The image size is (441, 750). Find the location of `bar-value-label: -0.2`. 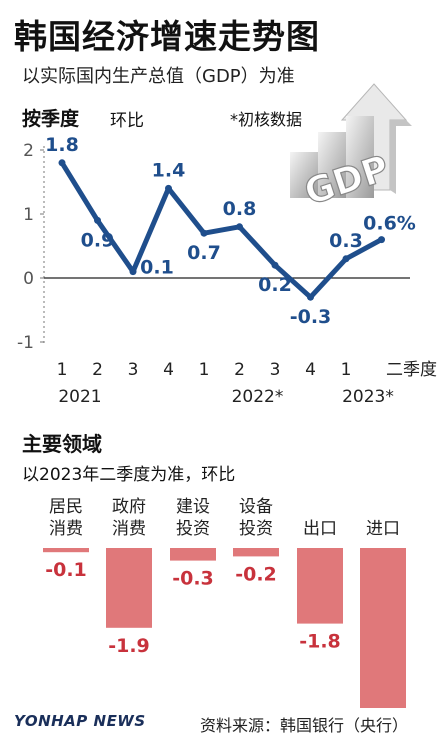

bar-value-label: -0.2 is located at coordinates (256, 574).